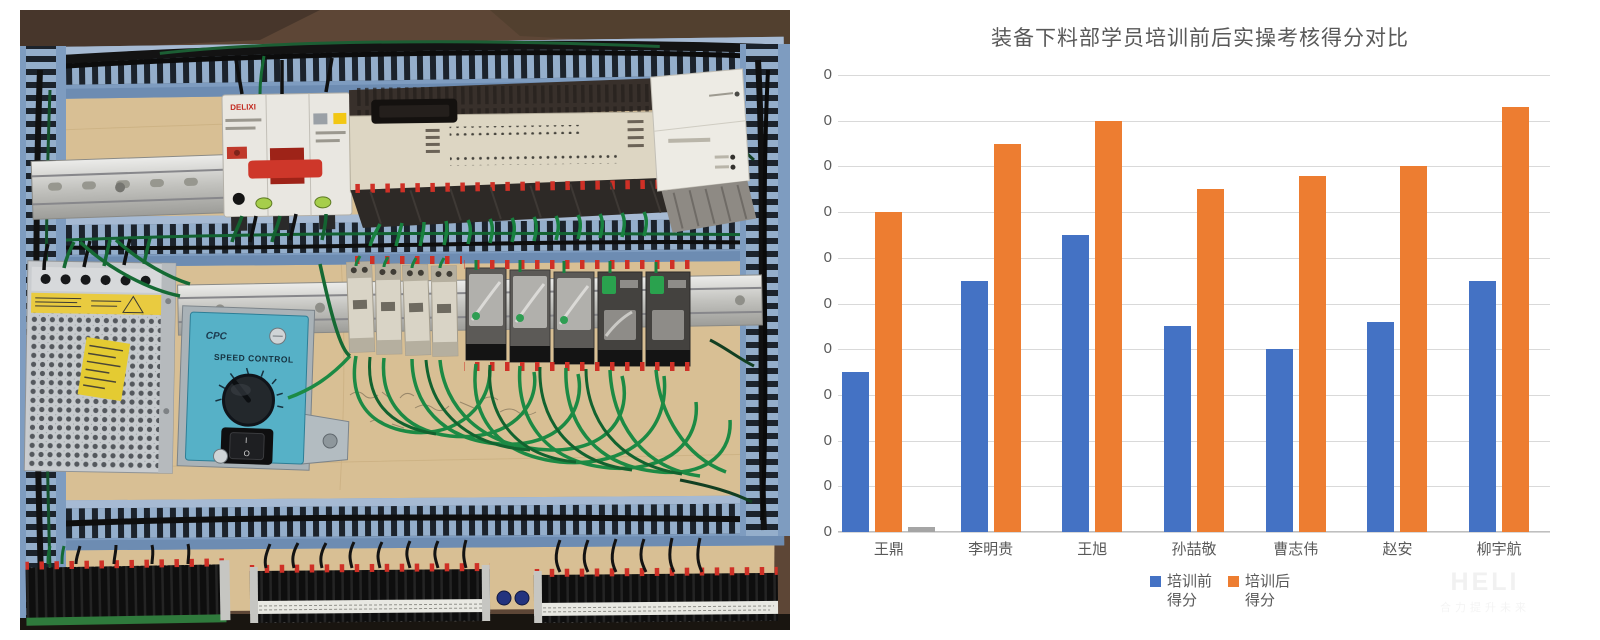 This screenshot has height=640, width=1600. I want to click on x-category-label: 曹志伟, so click(1296, 549).